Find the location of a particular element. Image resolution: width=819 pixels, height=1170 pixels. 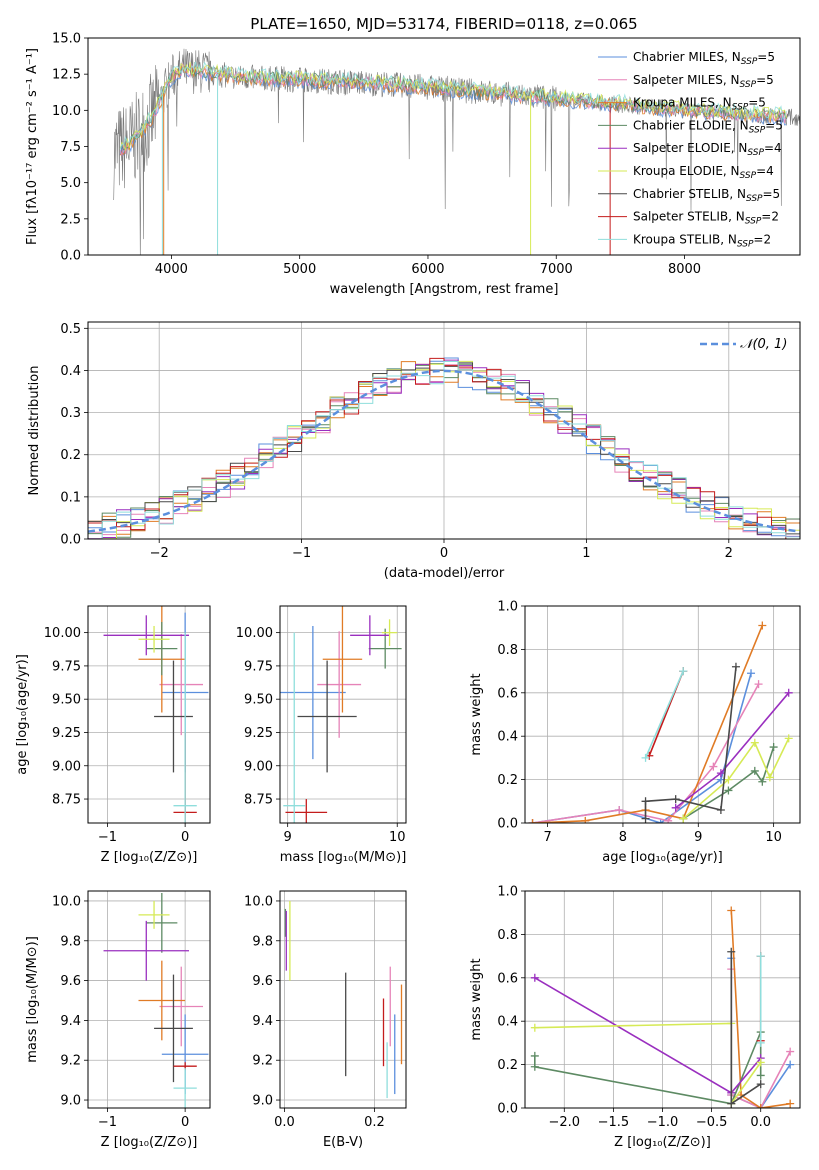

legend-label: Chabrier ELODIE, NSSP=5 is located at coordinates (708, 126).